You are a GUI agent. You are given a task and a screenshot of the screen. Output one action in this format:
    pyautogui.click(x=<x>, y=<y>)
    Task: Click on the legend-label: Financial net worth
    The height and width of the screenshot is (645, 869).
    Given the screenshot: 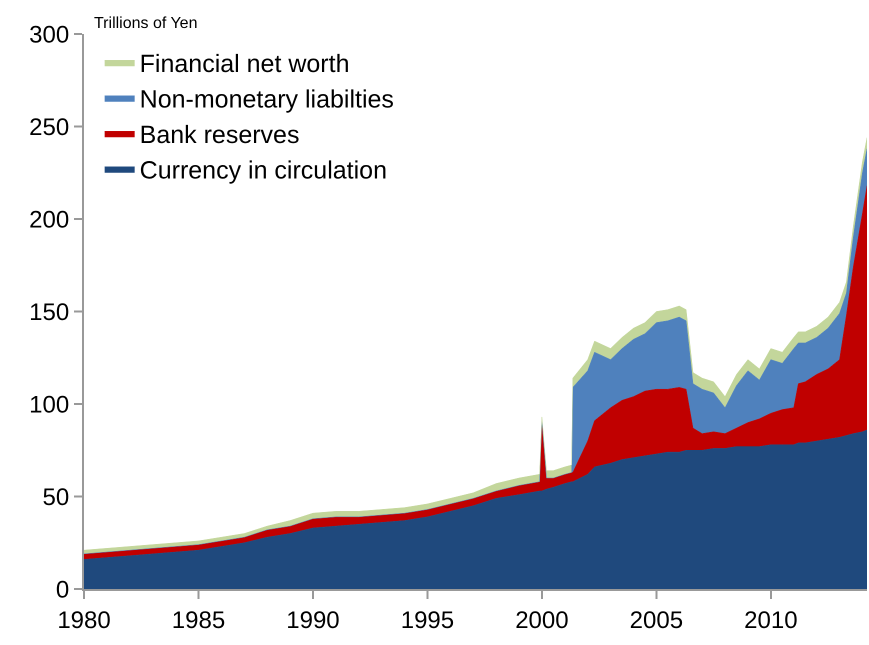 What is the action you would take?
    pyautogui.click(x=245, y=64)
    